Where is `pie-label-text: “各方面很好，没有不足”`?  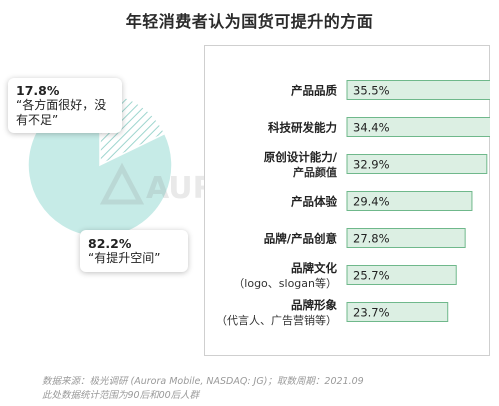
pie-label-text: “各方面很好，没有不足” is located at coordinates (61, 112).